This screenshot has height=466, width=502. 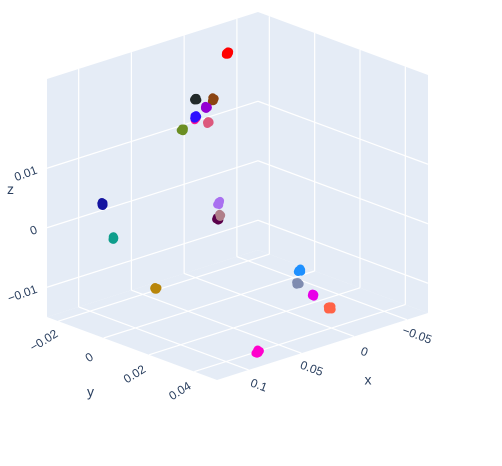 What do you see at coordinates (23, 294) in the screenshot?
I see `z-tick-label: −0.01` at bounding box center [23, 294].